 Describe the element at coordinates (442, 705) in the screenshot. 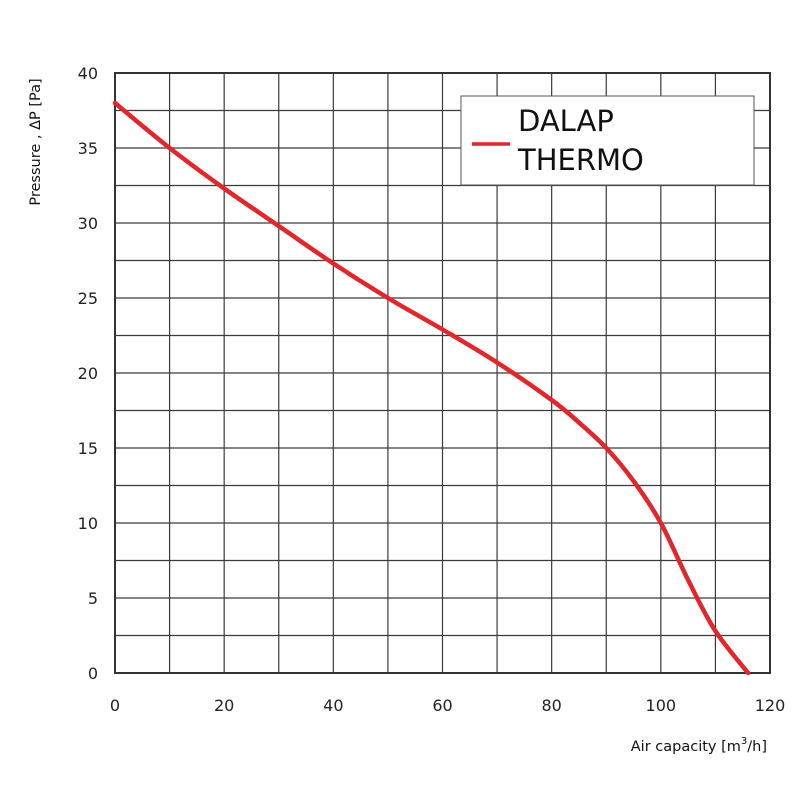

I see `x-tick-label: 60` at that location.